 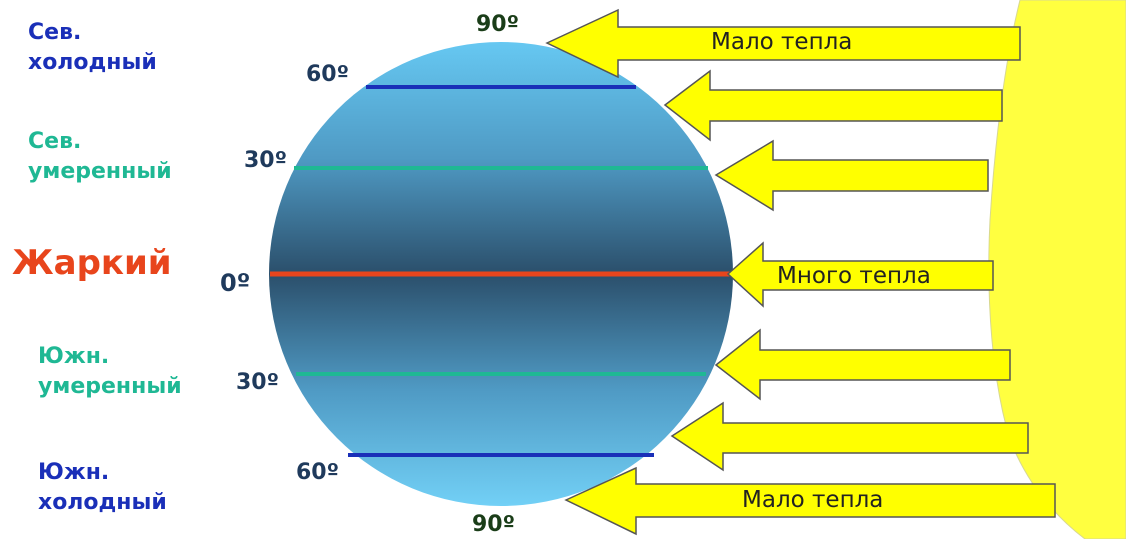 I want to click on latitude-label-north-pole: 90º, so click(x=498, y=24).